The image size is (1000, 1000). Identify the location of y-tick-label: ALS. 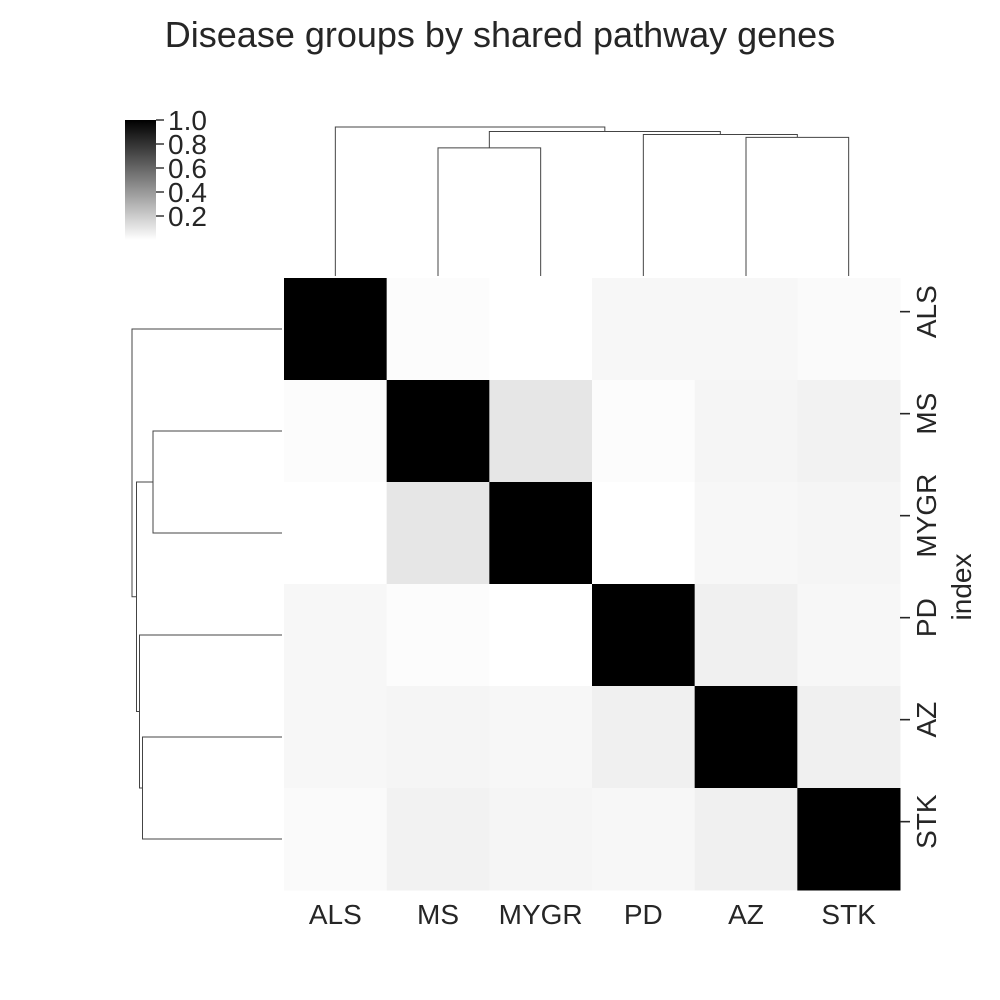
(926, 311).